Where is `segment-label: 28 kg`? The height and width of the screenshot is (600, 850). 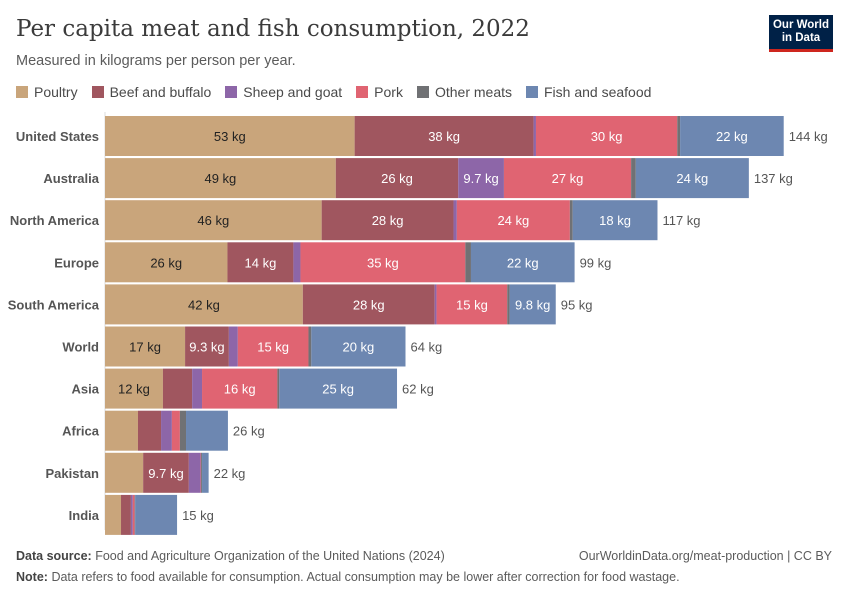
segment-label: 28 kg is located at coordinates (388, 220).